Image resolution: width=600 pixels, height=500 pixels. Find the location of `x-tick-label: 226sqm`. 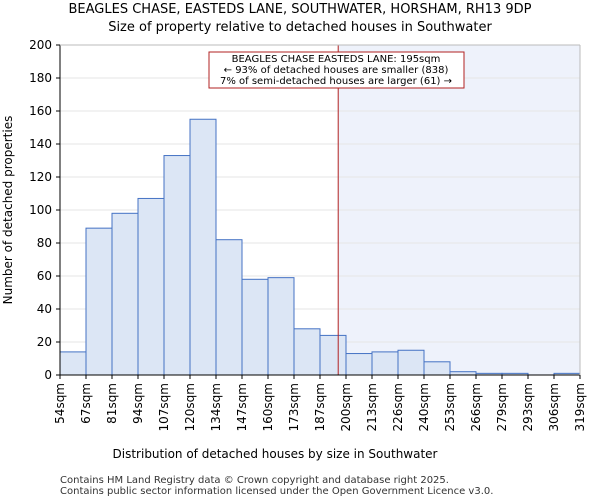

x-tick-label: 226sqm is located at coordinates (398, 407).